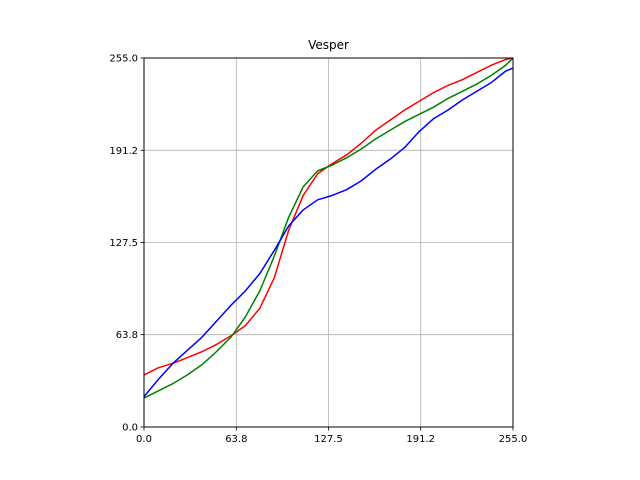 Image resolution: width=640 pixels, height=480 pixels. I want to click on y-tick-label: 63.8, so click(127, 335).